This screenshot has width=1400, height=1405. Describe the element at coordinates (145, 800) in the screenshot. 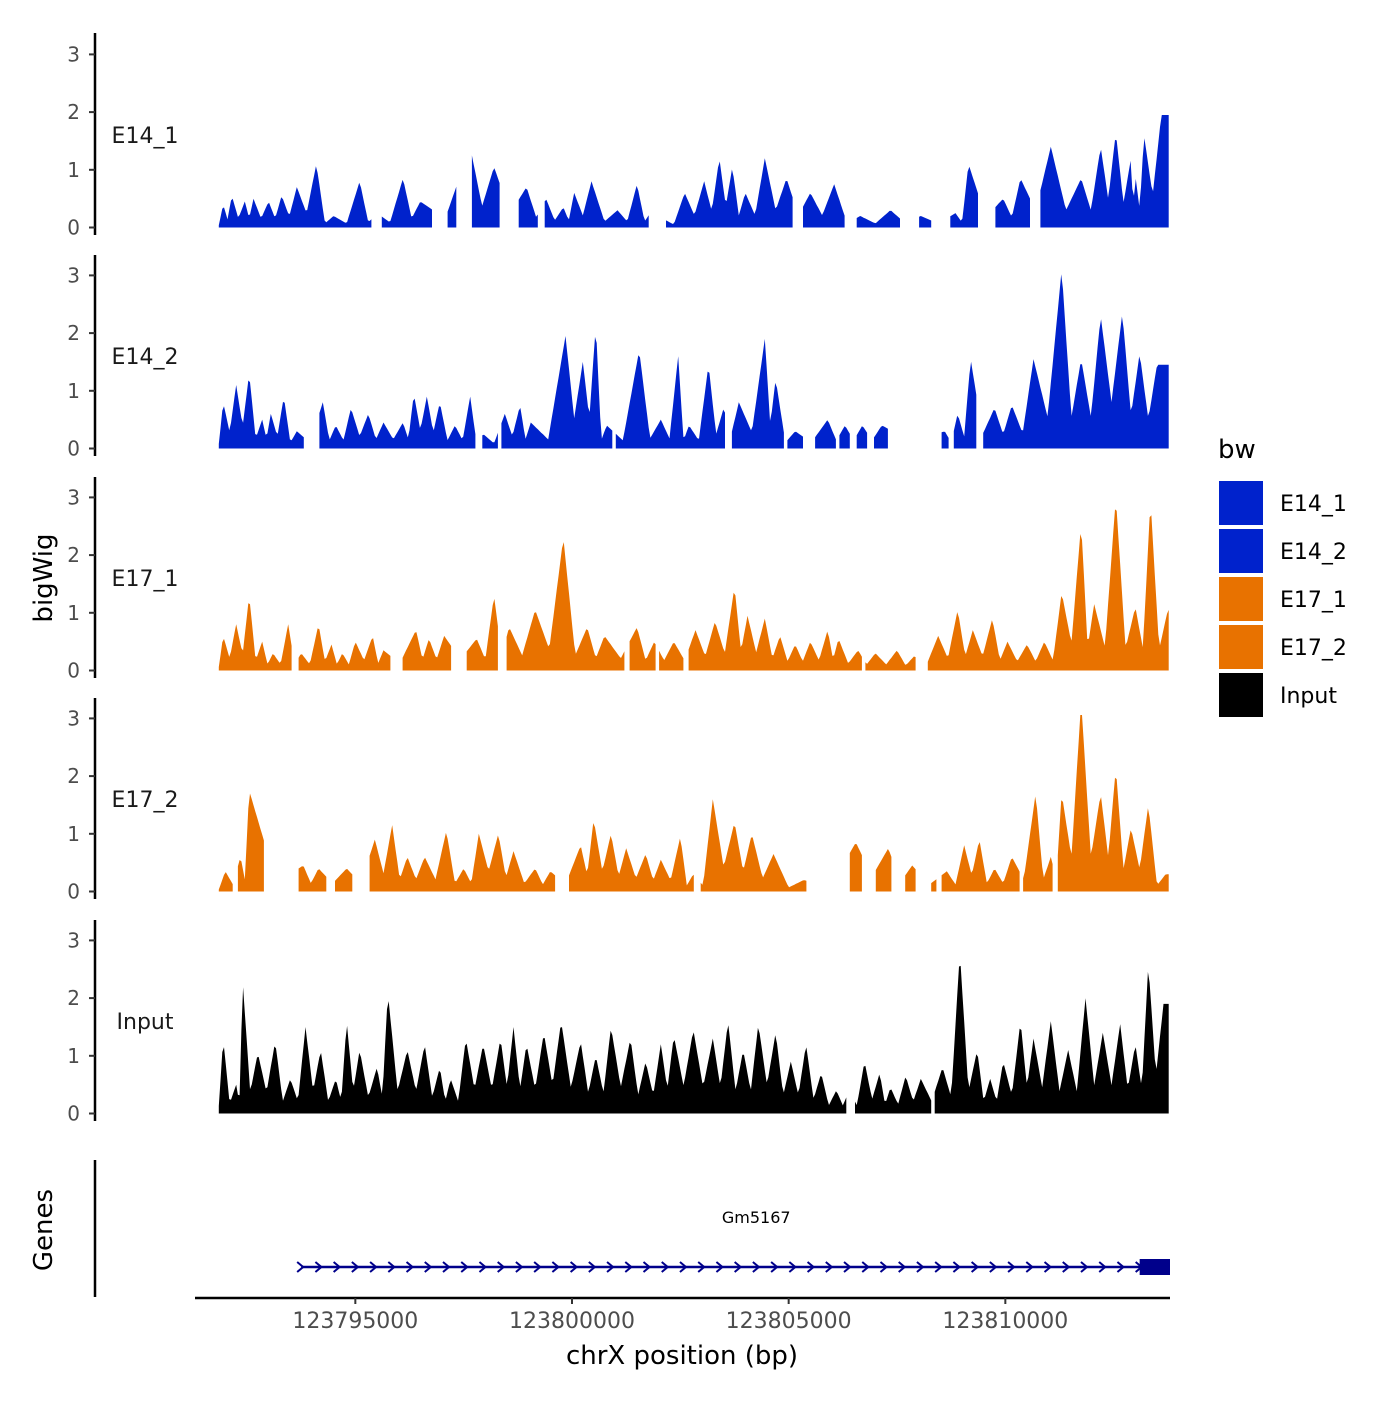

I see `track-label: E17_2` at that location.